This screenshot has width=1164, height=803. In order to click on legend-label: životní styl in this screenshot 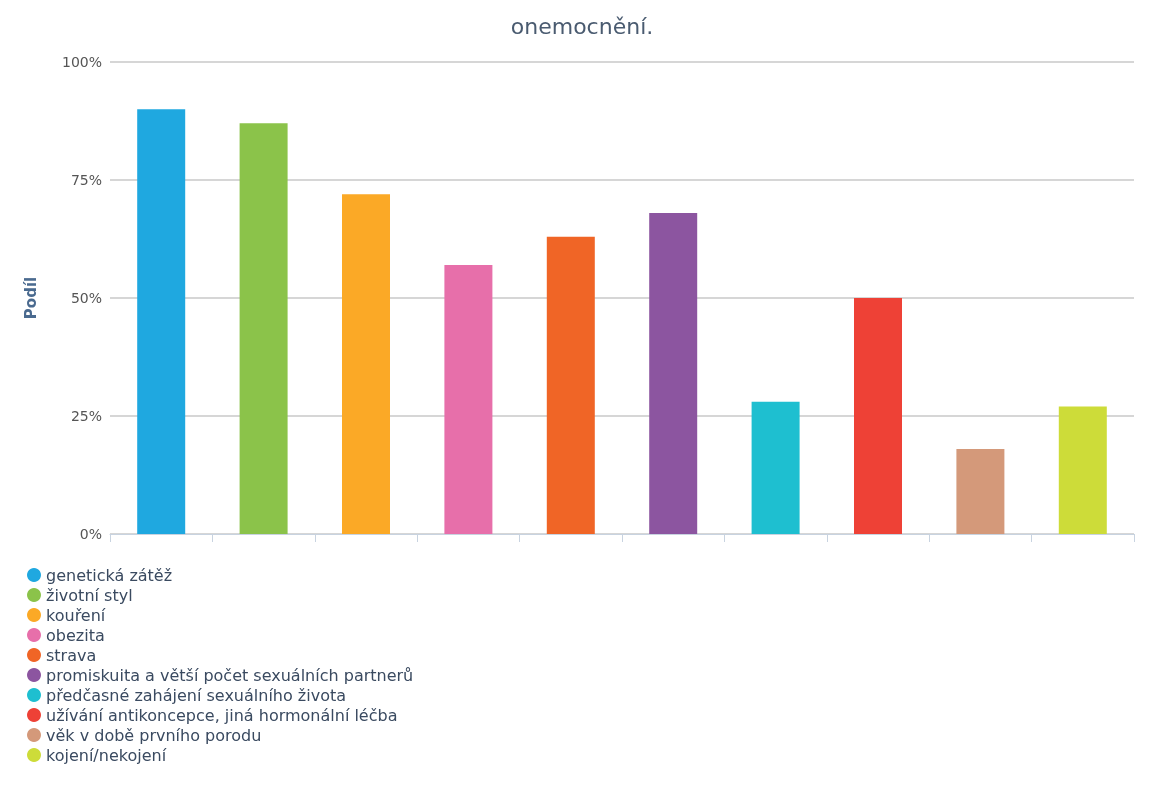, I will do `click(89, 595)`.